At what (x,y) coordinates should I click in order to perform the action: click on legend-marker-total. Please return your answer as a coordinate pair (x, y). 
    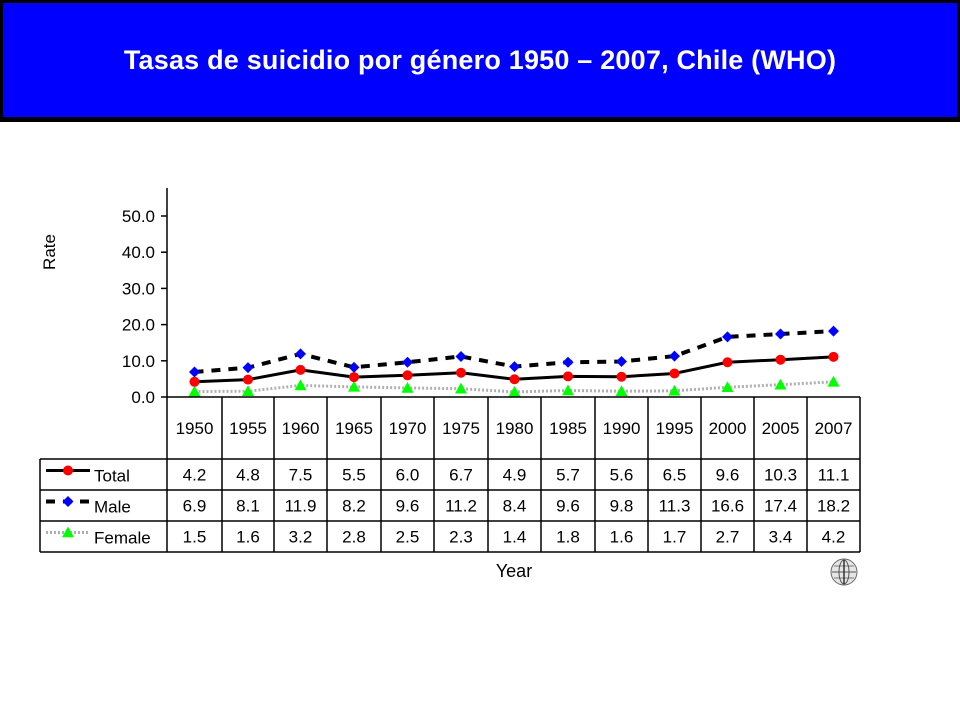
    Looking at the image, I should click on (68, 470).